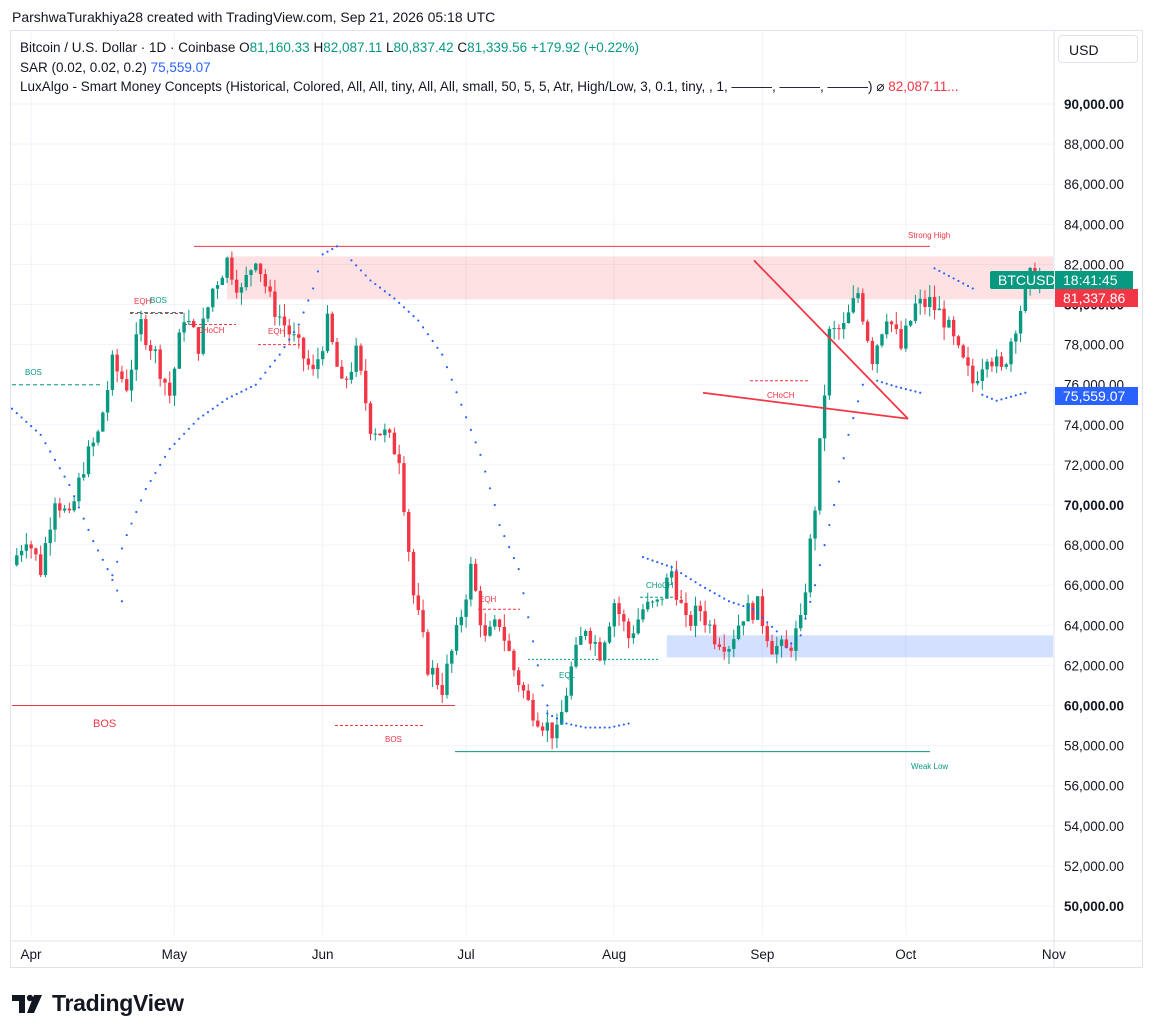 The width and height of the screenshot is (1154, 1036). Describe the element at coordinates (1094, 826) in the screenshot. I see `y-tick-label: 54,000.00` at that location.